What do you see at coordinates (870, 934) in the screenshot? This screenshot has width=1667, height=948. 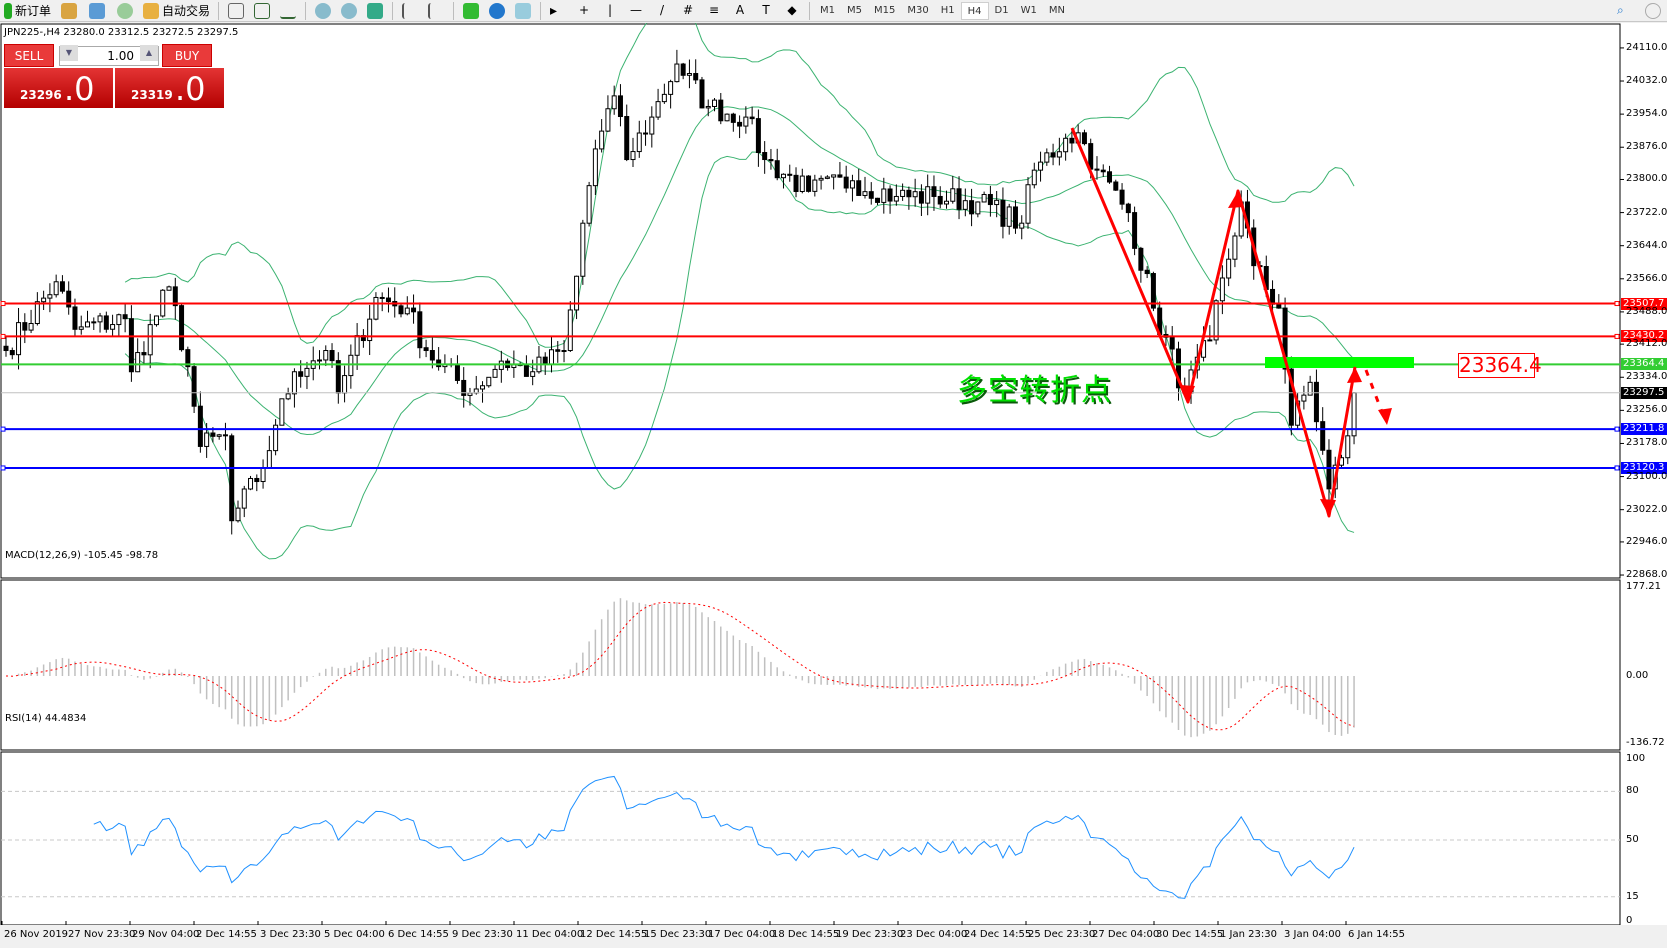 I see `time-axis-label: 19 Dec 23:30` at bounding box center [870, 934].